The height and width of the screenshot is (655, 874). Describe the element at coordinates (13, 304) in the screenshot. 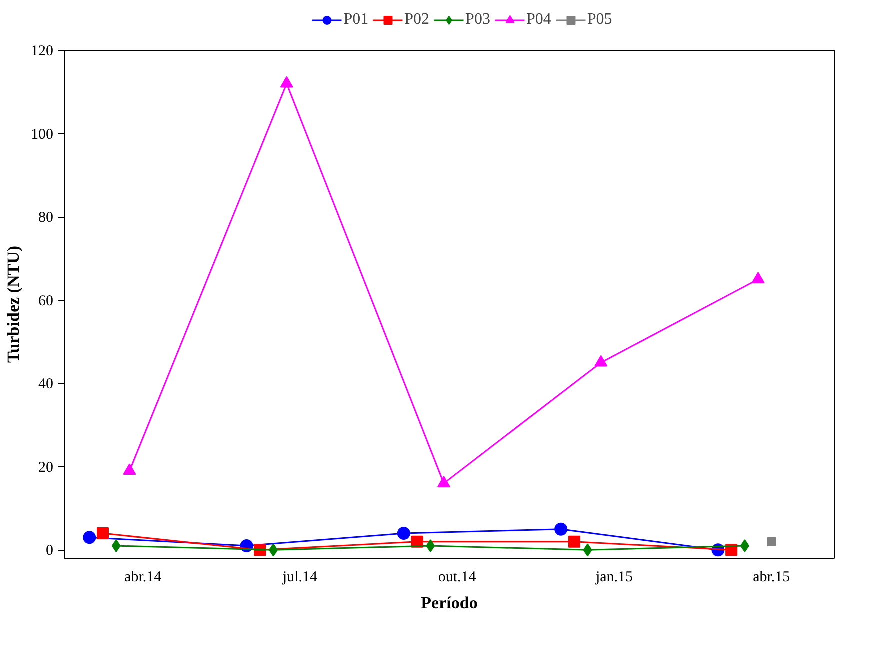

I see `y-axis-title: Turbidez (NTU)` at that location.